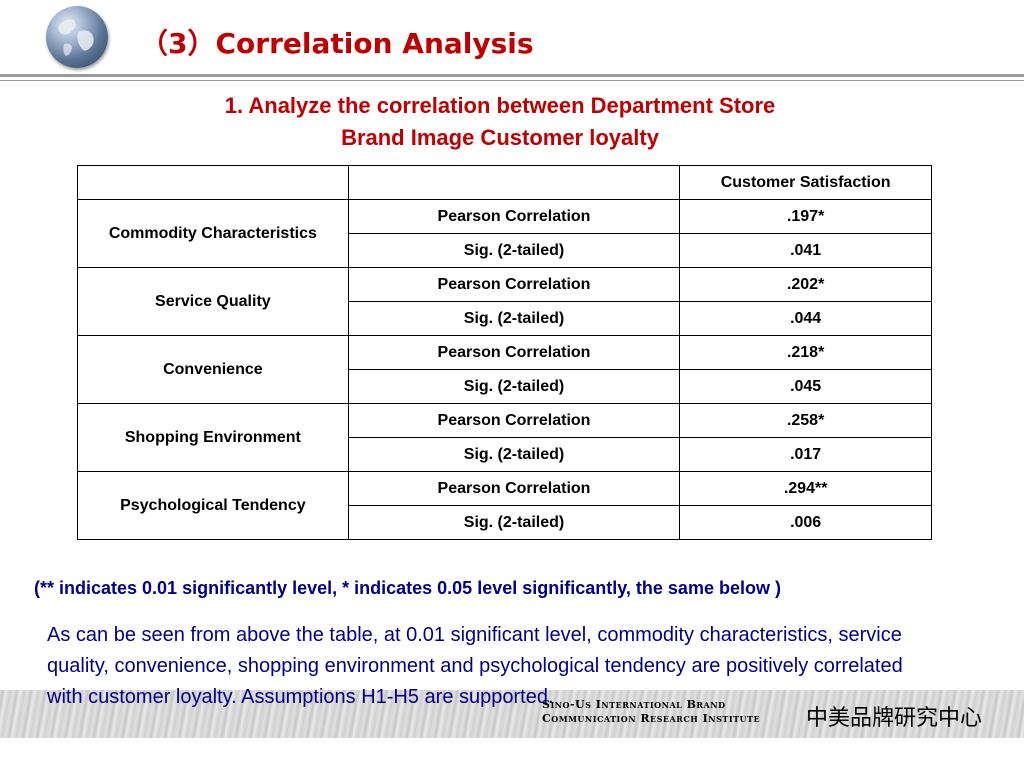 The height and width of the screenshot is (768, 1024). I want to click on table-row: Sig. (2-tailed) .044, so click(505, 318).